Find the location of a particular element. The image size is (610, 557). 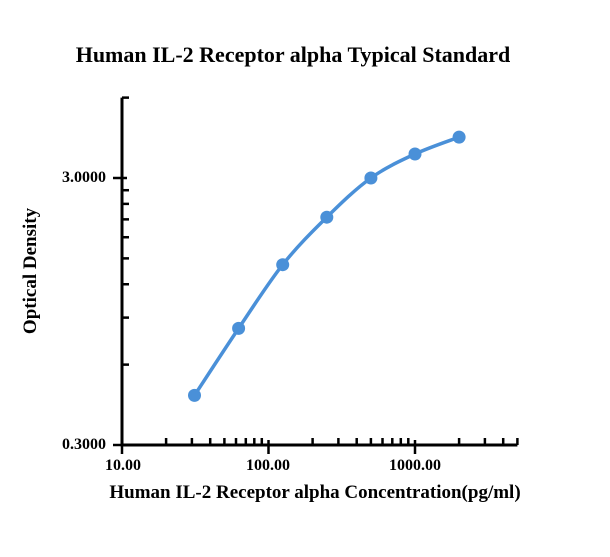

x-tick-label-1000: 1000.00 is located at coordinates (415, 465).